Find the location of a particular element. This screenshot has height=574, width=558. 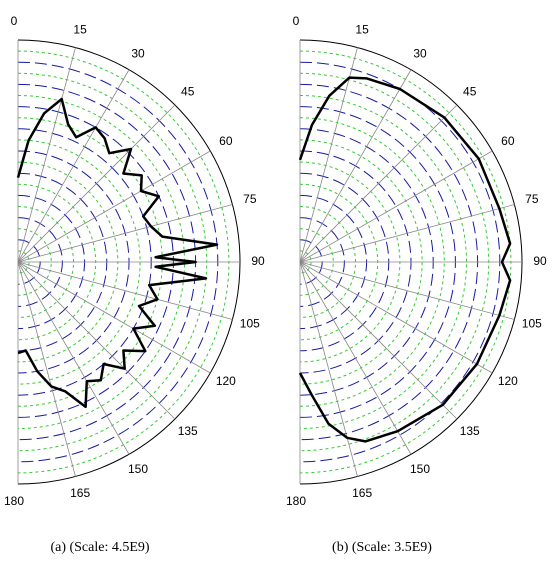

caption: (b) (Scale: 3.5E9) is located at coordinates (382, 547).